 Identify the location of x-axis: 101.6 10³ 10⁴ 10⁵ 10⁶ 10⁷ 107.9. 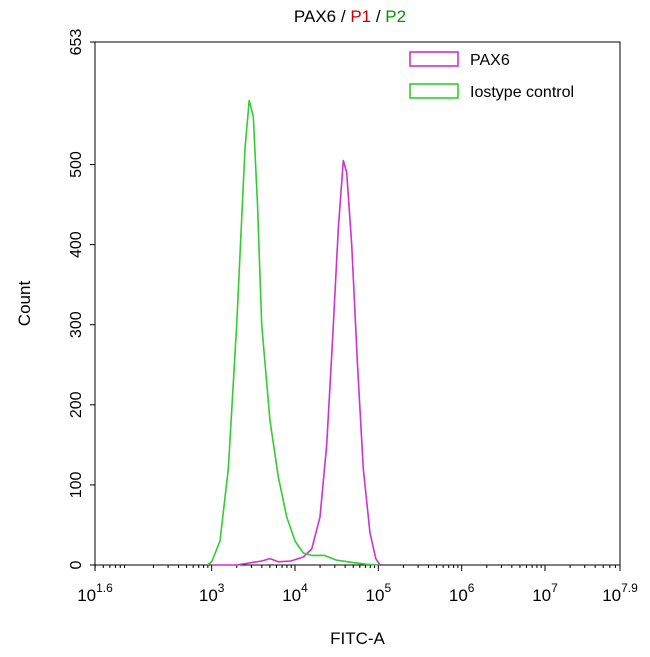
(357, 585).